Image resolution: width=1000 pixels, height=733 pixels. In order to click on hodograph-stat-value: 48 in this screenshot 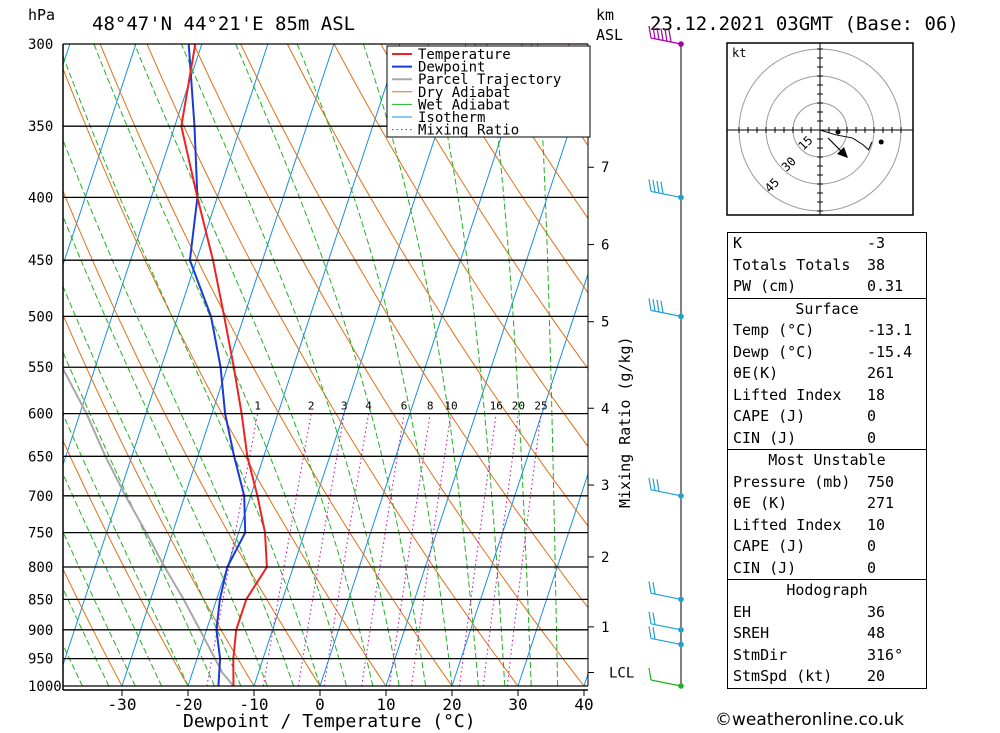, I will do `click(876, 633)`.